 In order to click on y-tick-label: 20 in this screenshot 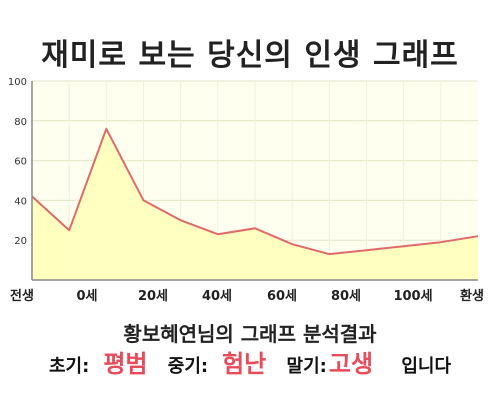, I will do `click(20, 241)`.